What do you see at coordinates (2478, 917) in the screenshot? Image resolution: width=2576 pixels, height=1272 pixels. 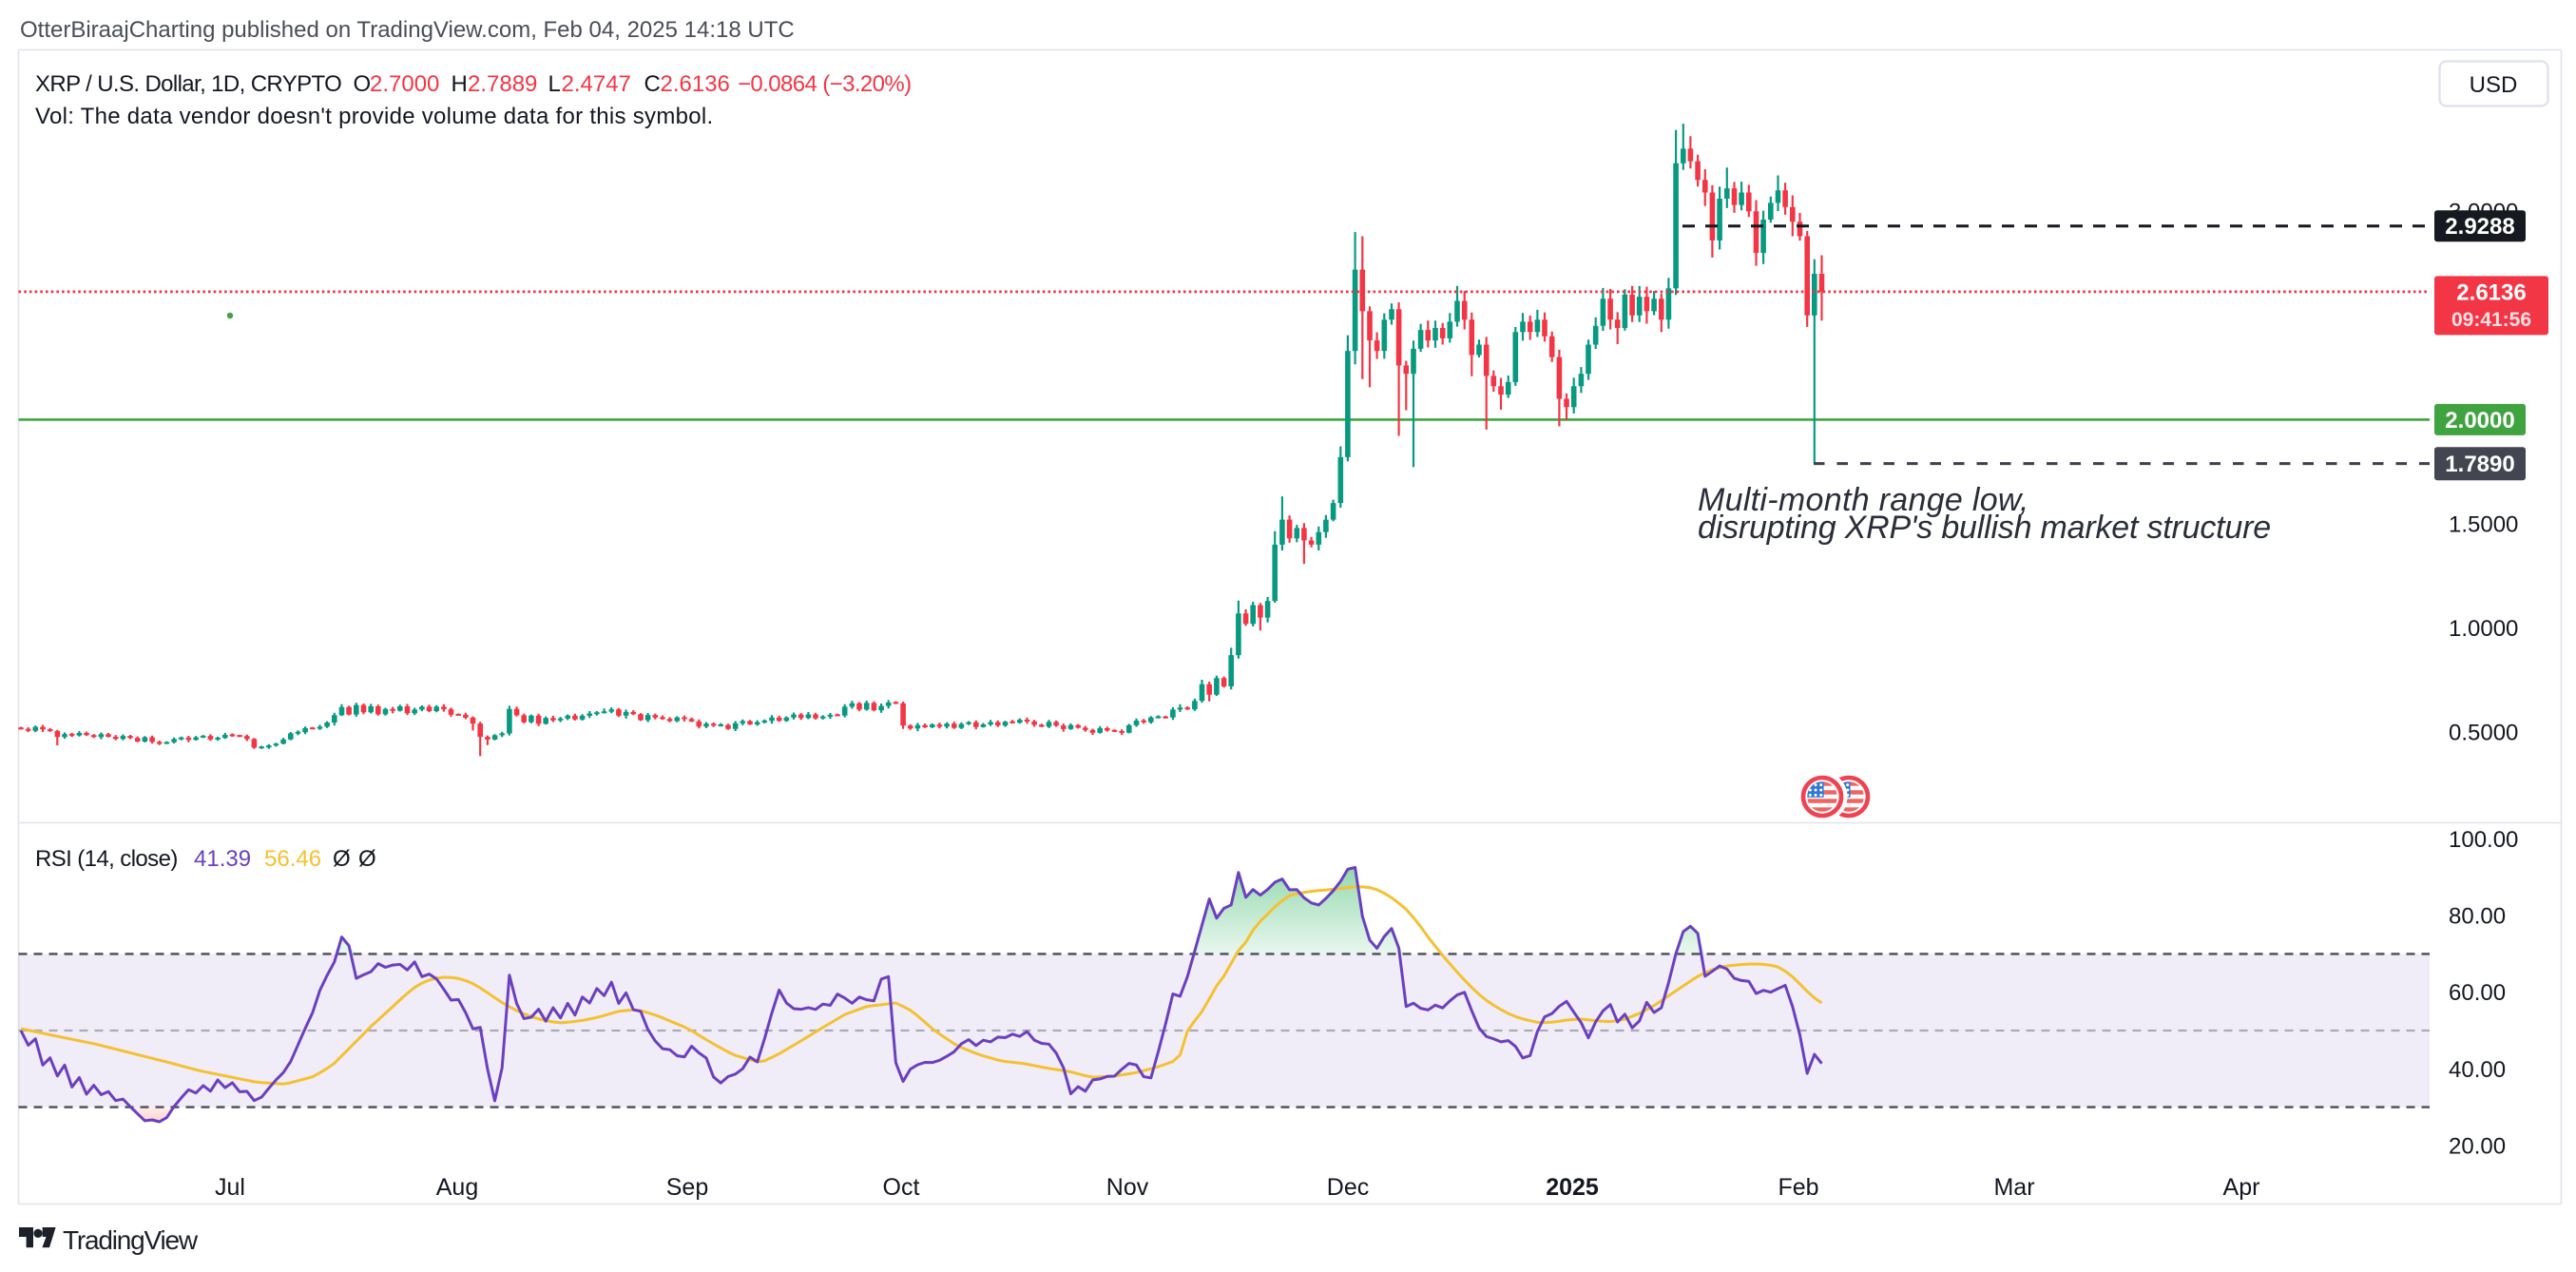 I see `svg-text: 80.00` at bounding box center [2478, 917].